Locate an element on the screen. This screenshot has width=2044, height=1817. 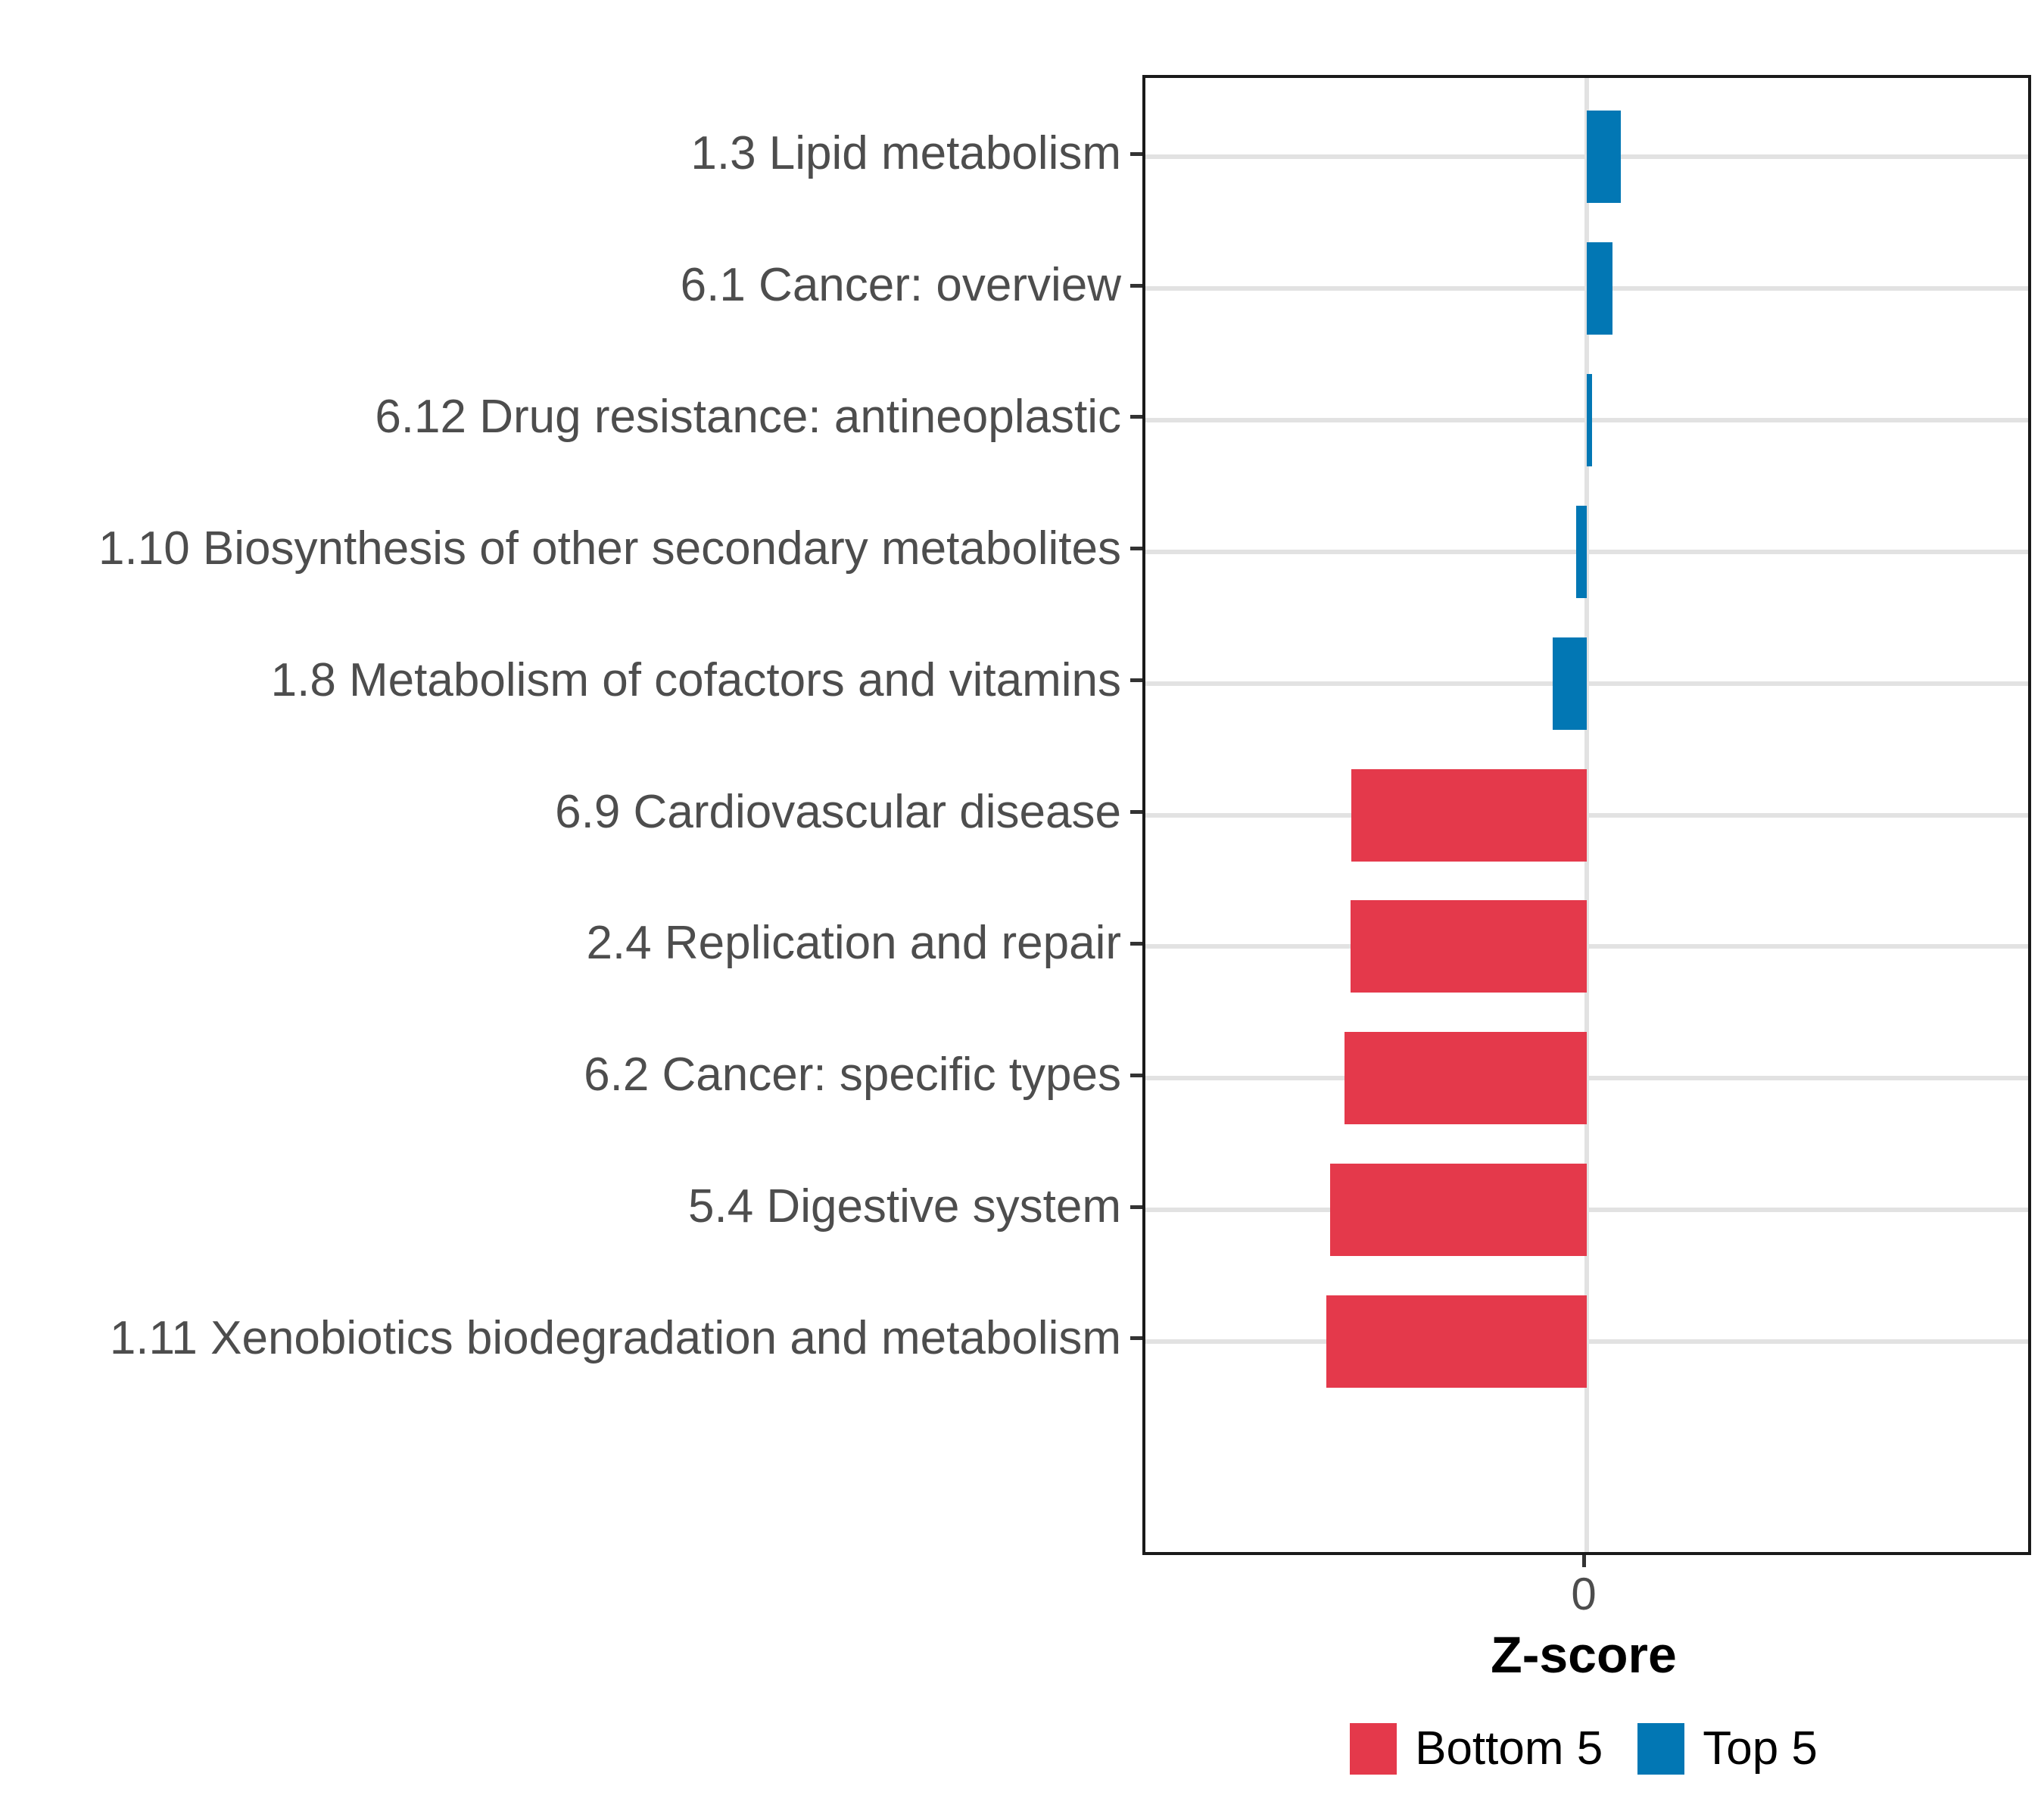
bar-6-1-cancer-overview is located at coordinates (1599, 288).